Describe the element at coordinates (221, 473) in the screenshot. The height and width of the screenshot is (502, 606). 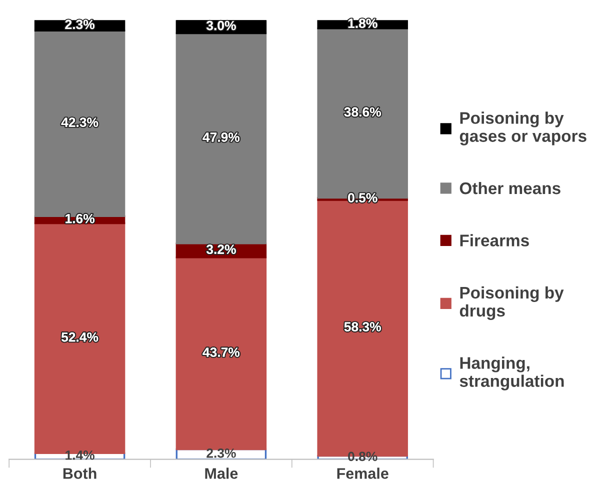
I see `x-tick-label: Male` at that location.